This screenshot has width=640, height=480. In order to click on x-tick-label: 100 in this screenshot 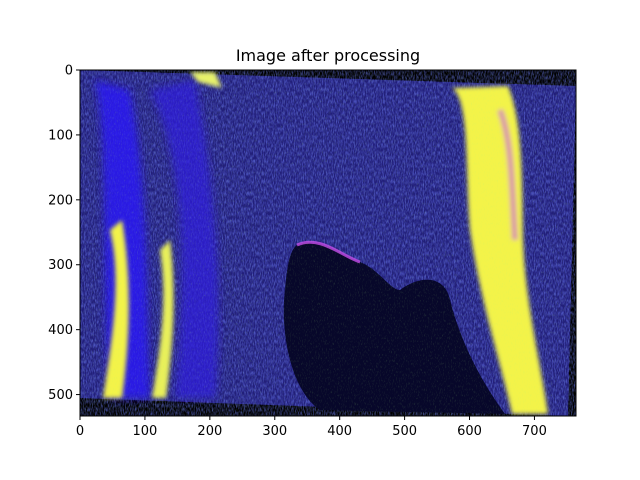, I will do `click(145, 431)`.